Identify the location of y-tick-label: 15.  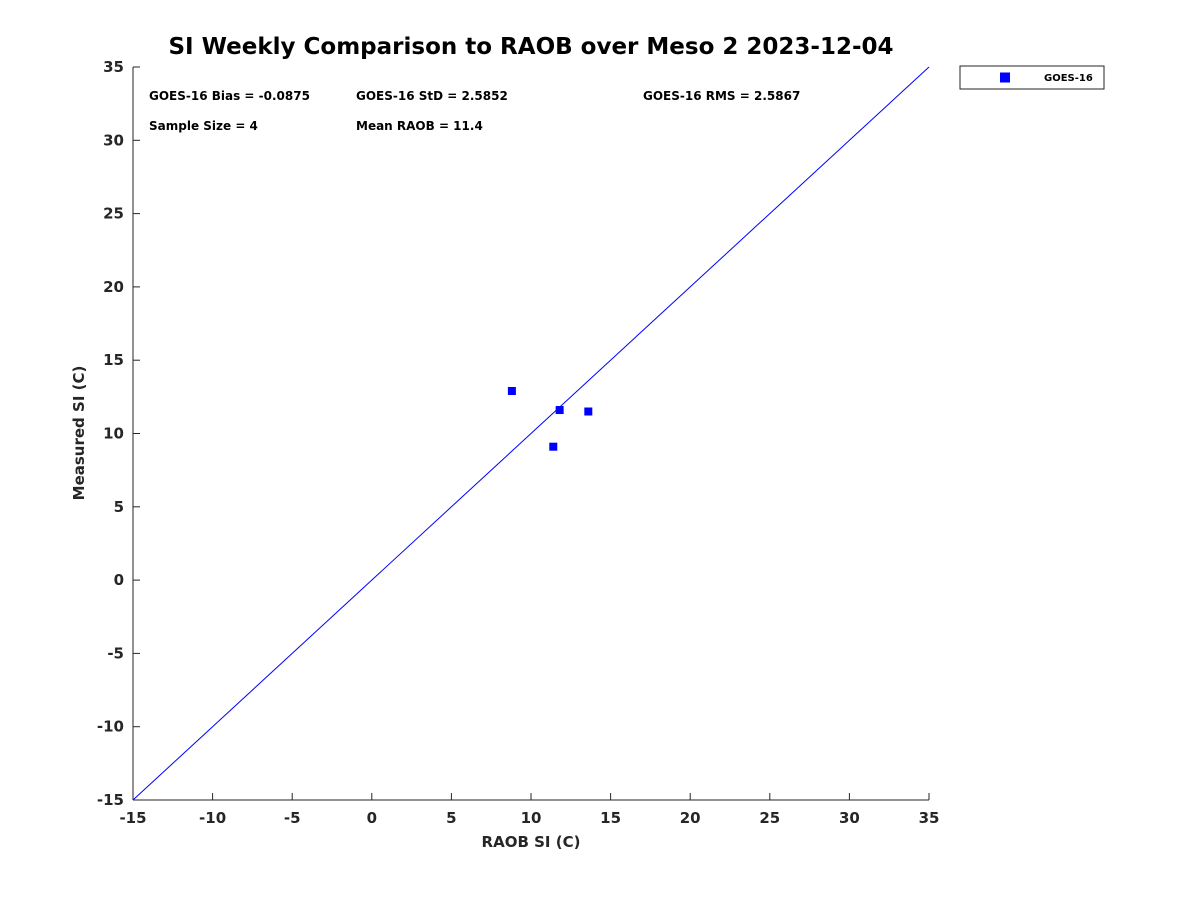
(113, 360).